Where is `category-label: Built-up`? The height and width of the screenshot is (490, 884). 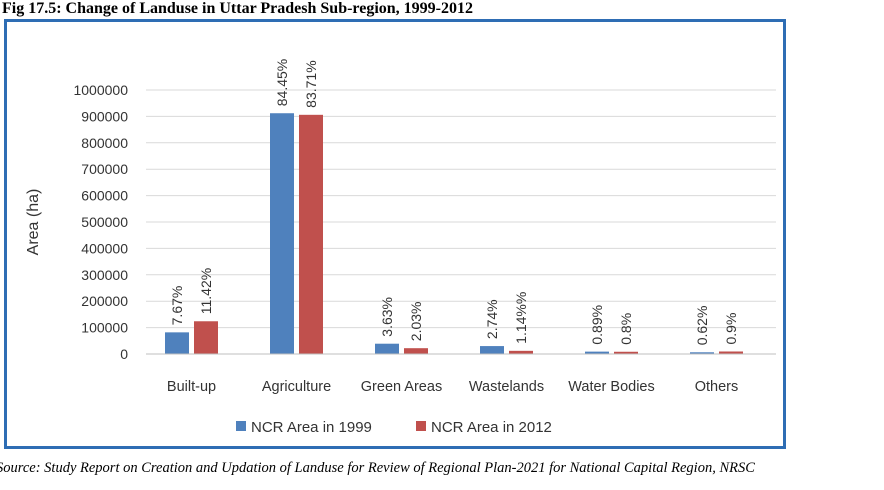 category-label: Built-up is located at coordinates (191, 387).